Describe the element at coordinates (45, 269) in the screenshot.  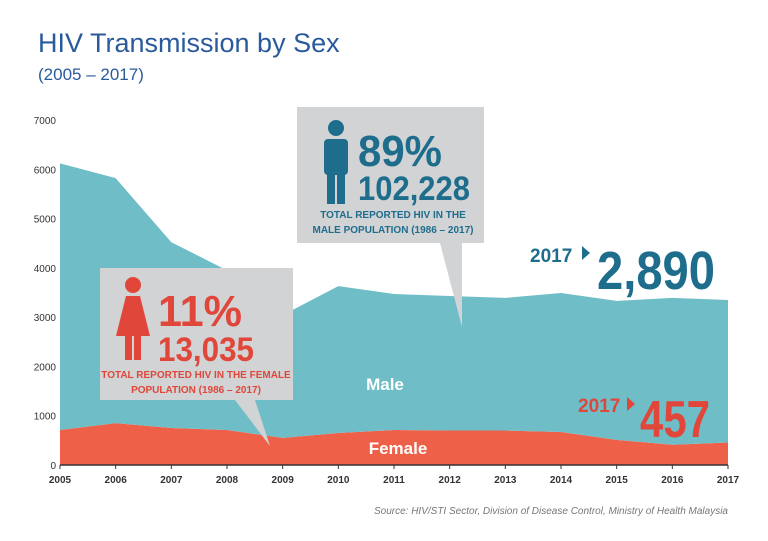
I see `y-tick-label: 4000` at that location.